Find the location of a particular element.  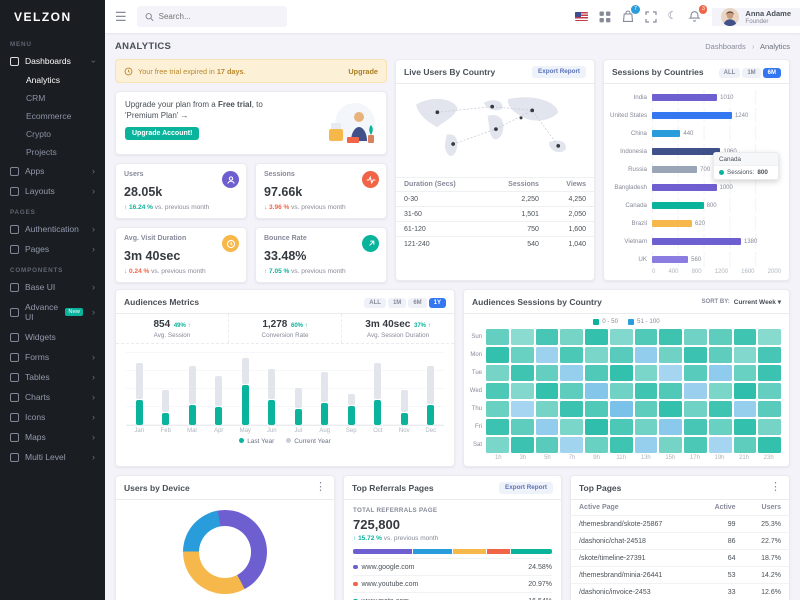

stat-delta-value: ↓ 3.96 % is located at coordinates (277, 207).